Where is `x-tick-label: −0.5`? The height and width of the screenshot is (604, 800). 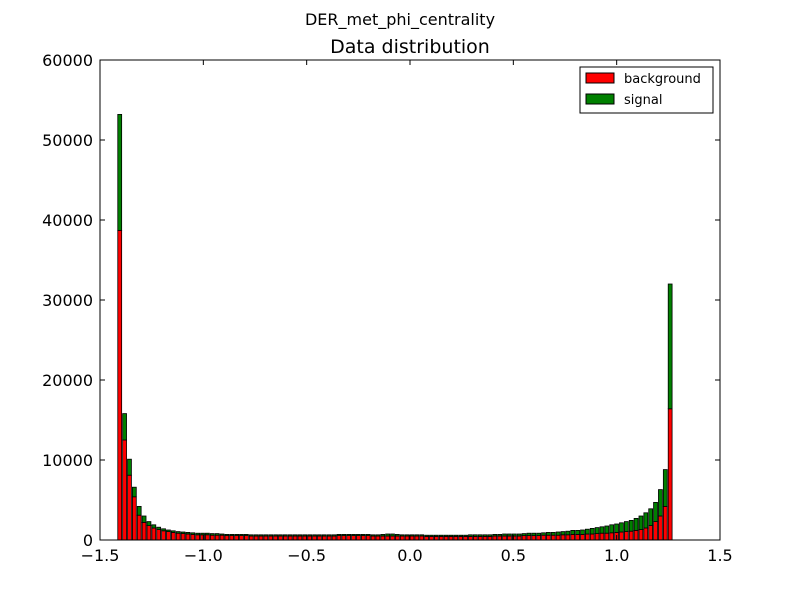
x-tick-label: −0.5 is located at coordinates (306, 555).